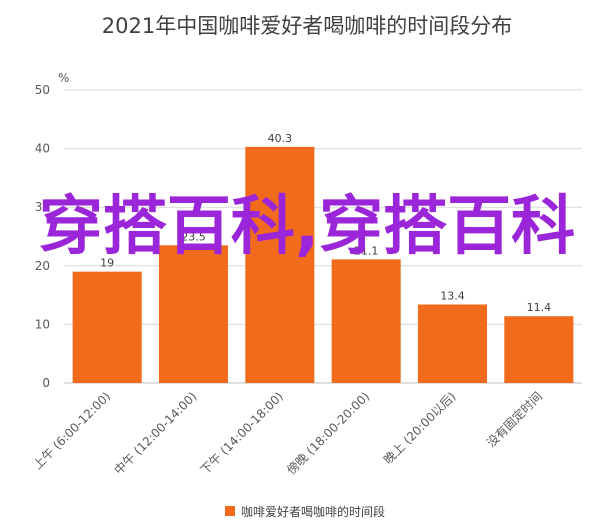 The height and width of the screenshot is (530, 614). I want to click on data-label: 21.1, so click(366, 250).